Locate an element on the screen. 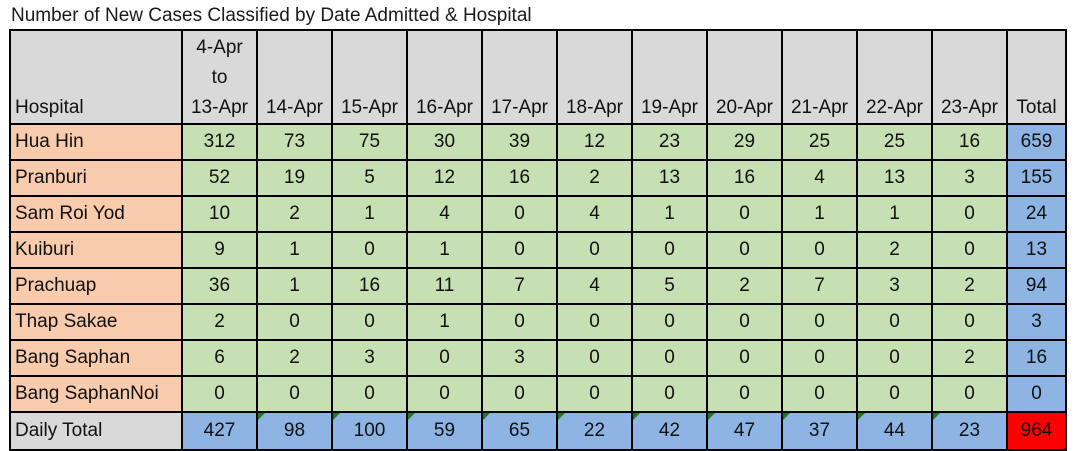 The width and height of the screenshot is (1078, 451). case-count-cell: 10 is located at coordinates (219, 214).